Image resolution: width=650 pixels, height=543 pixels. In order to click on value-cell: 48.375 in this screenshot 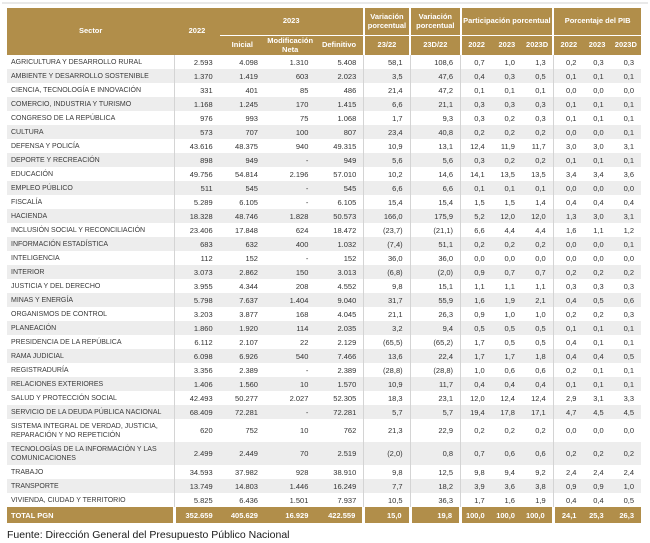, I will do `click(246, 146)`.